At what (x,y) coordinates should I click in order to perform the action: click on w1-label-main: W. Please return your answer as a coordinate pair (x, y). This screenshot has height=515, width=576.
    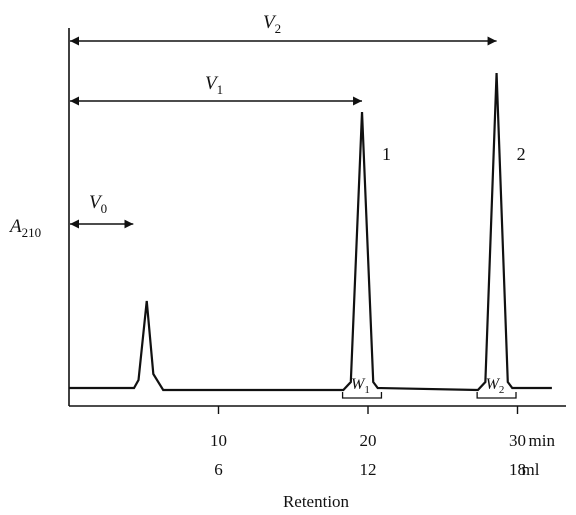
    Looking at the image, I should click on (358, 384).